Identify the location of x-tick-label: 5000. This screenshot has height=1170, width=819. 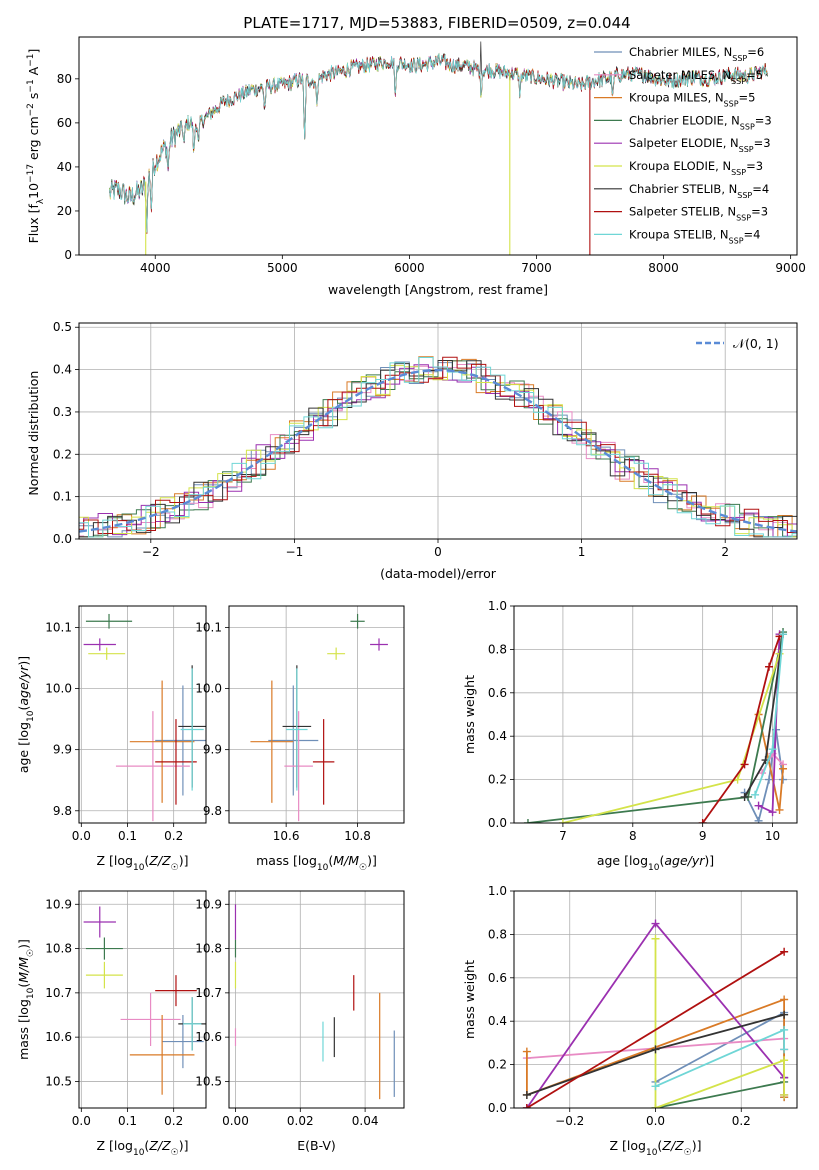
(282, 268).